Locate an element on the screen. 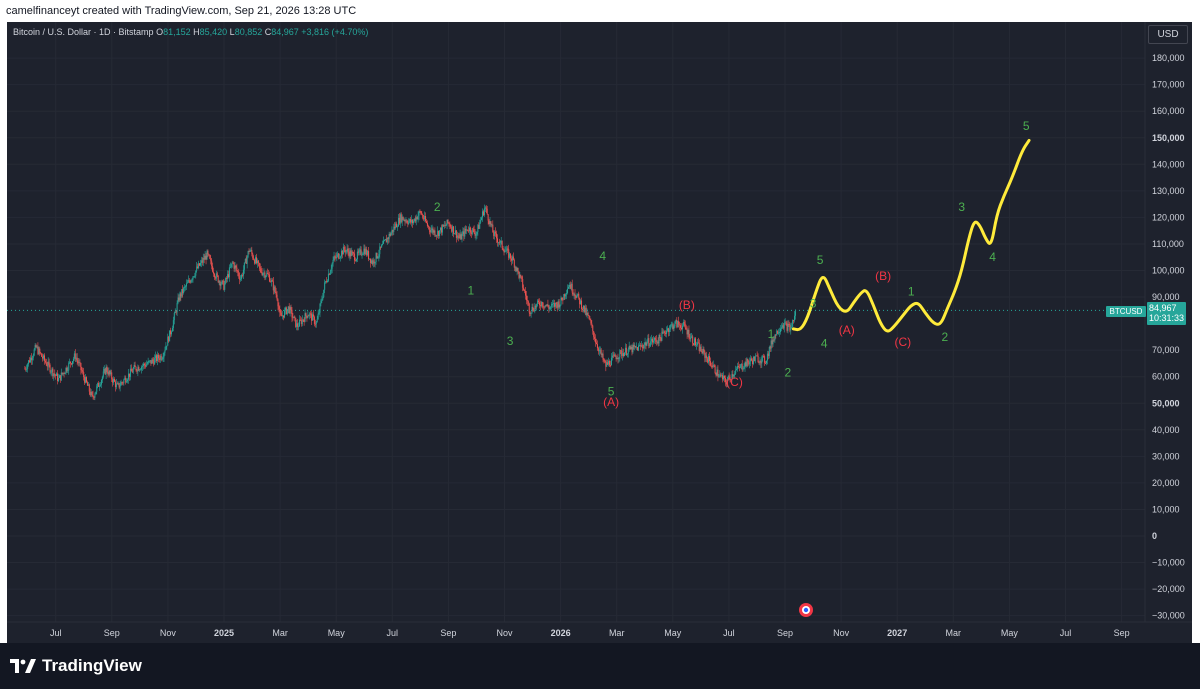 The width and height of the screenshot is (1200, 689). y-tick-label-16: 10,000 is located at coordinates (1166, 509).